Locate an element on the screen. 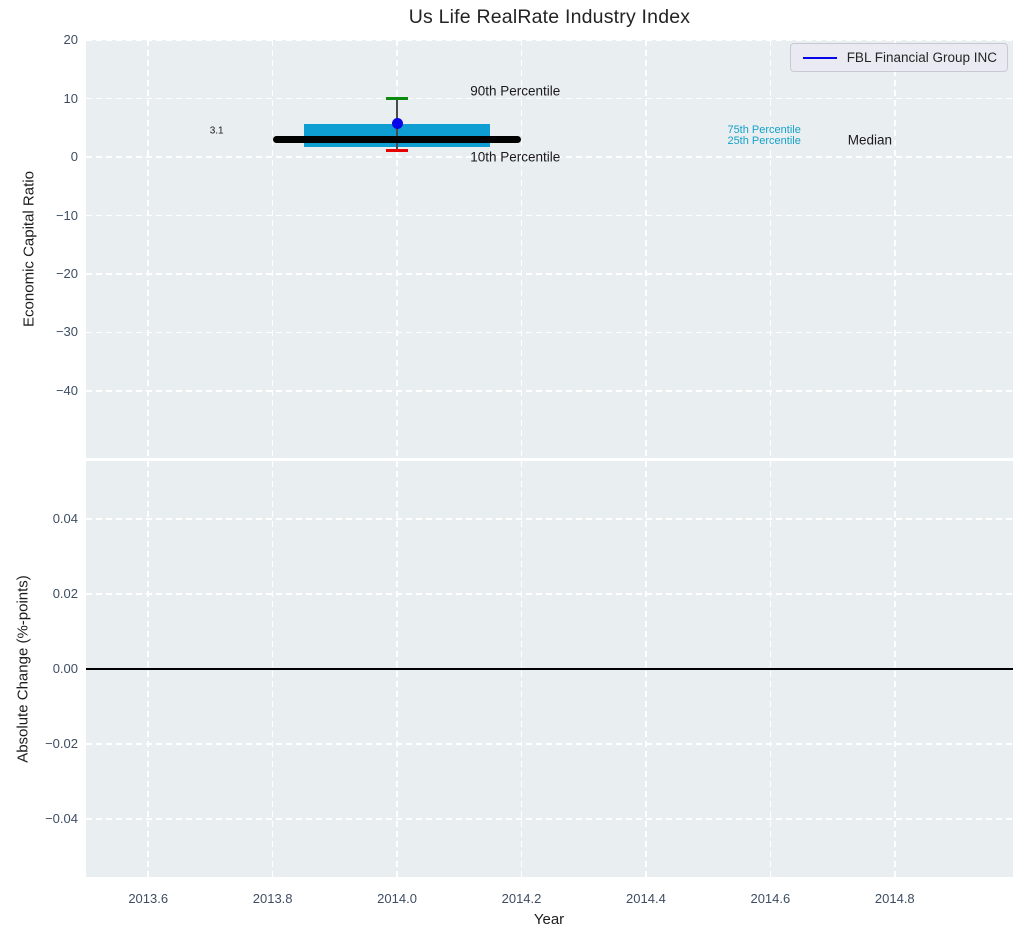 The width and height of the screenshot is (1025, 940). x-tick-label: 2013.6 is located at coordinates (148, 898).